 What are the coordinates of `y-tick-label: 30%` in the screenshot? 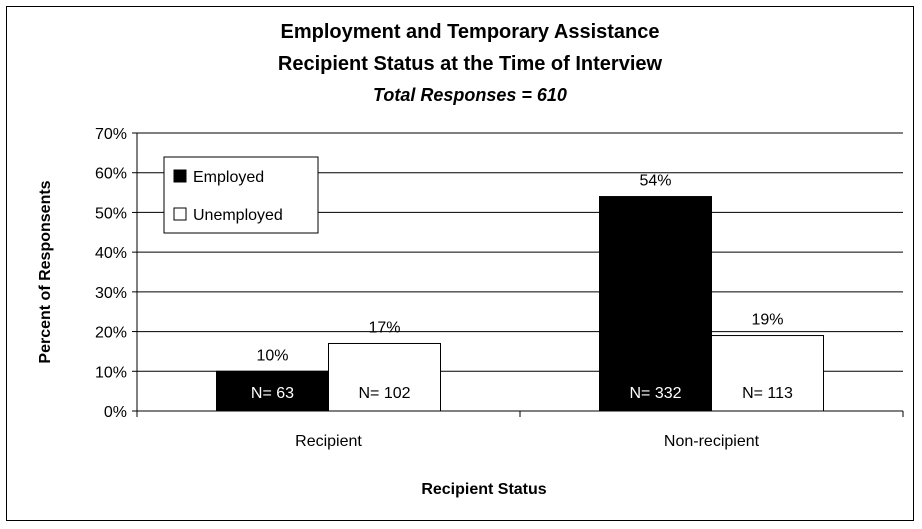 It's located at (111, 293).